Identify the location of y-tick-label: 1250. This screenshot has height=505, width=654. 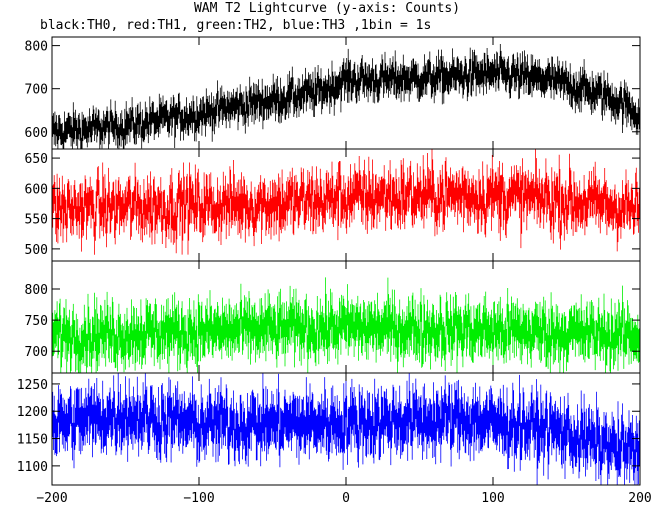
(32, 385).